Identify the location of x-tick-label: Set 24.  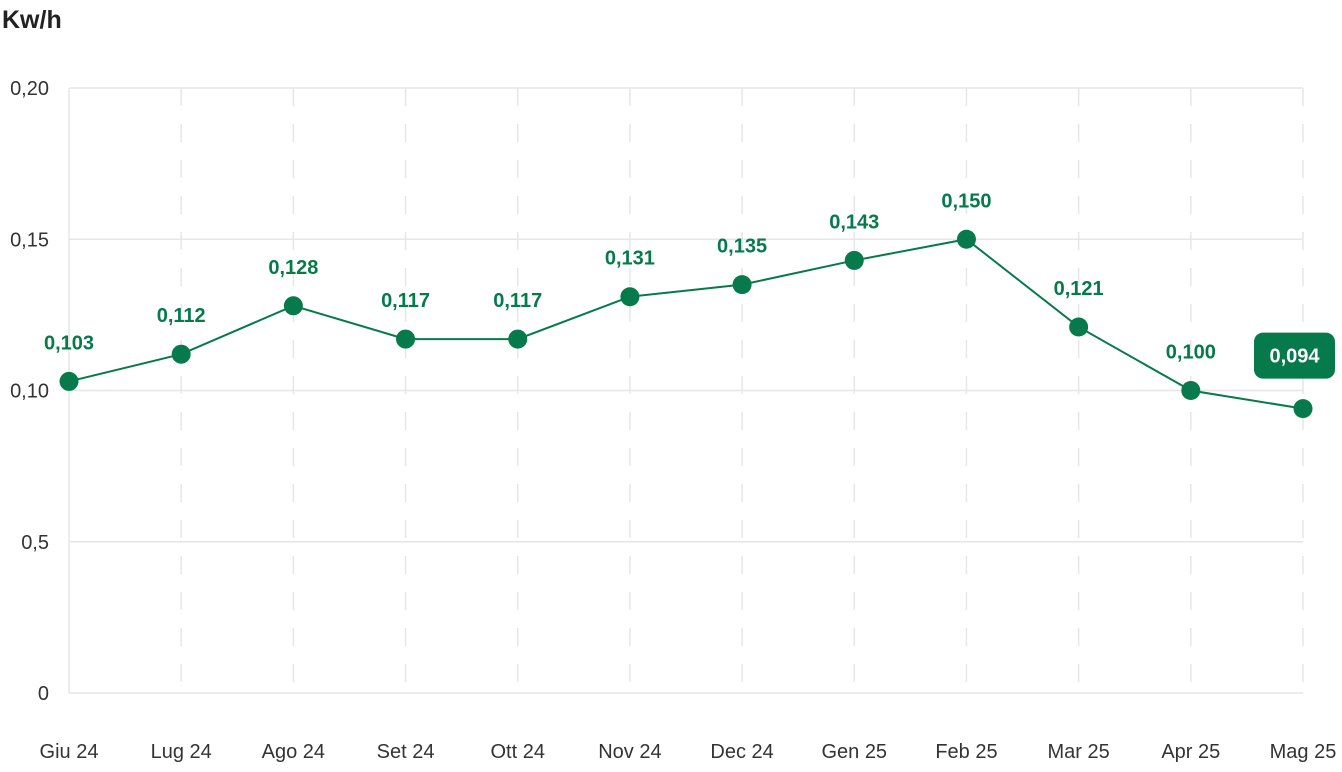
(406, 752).